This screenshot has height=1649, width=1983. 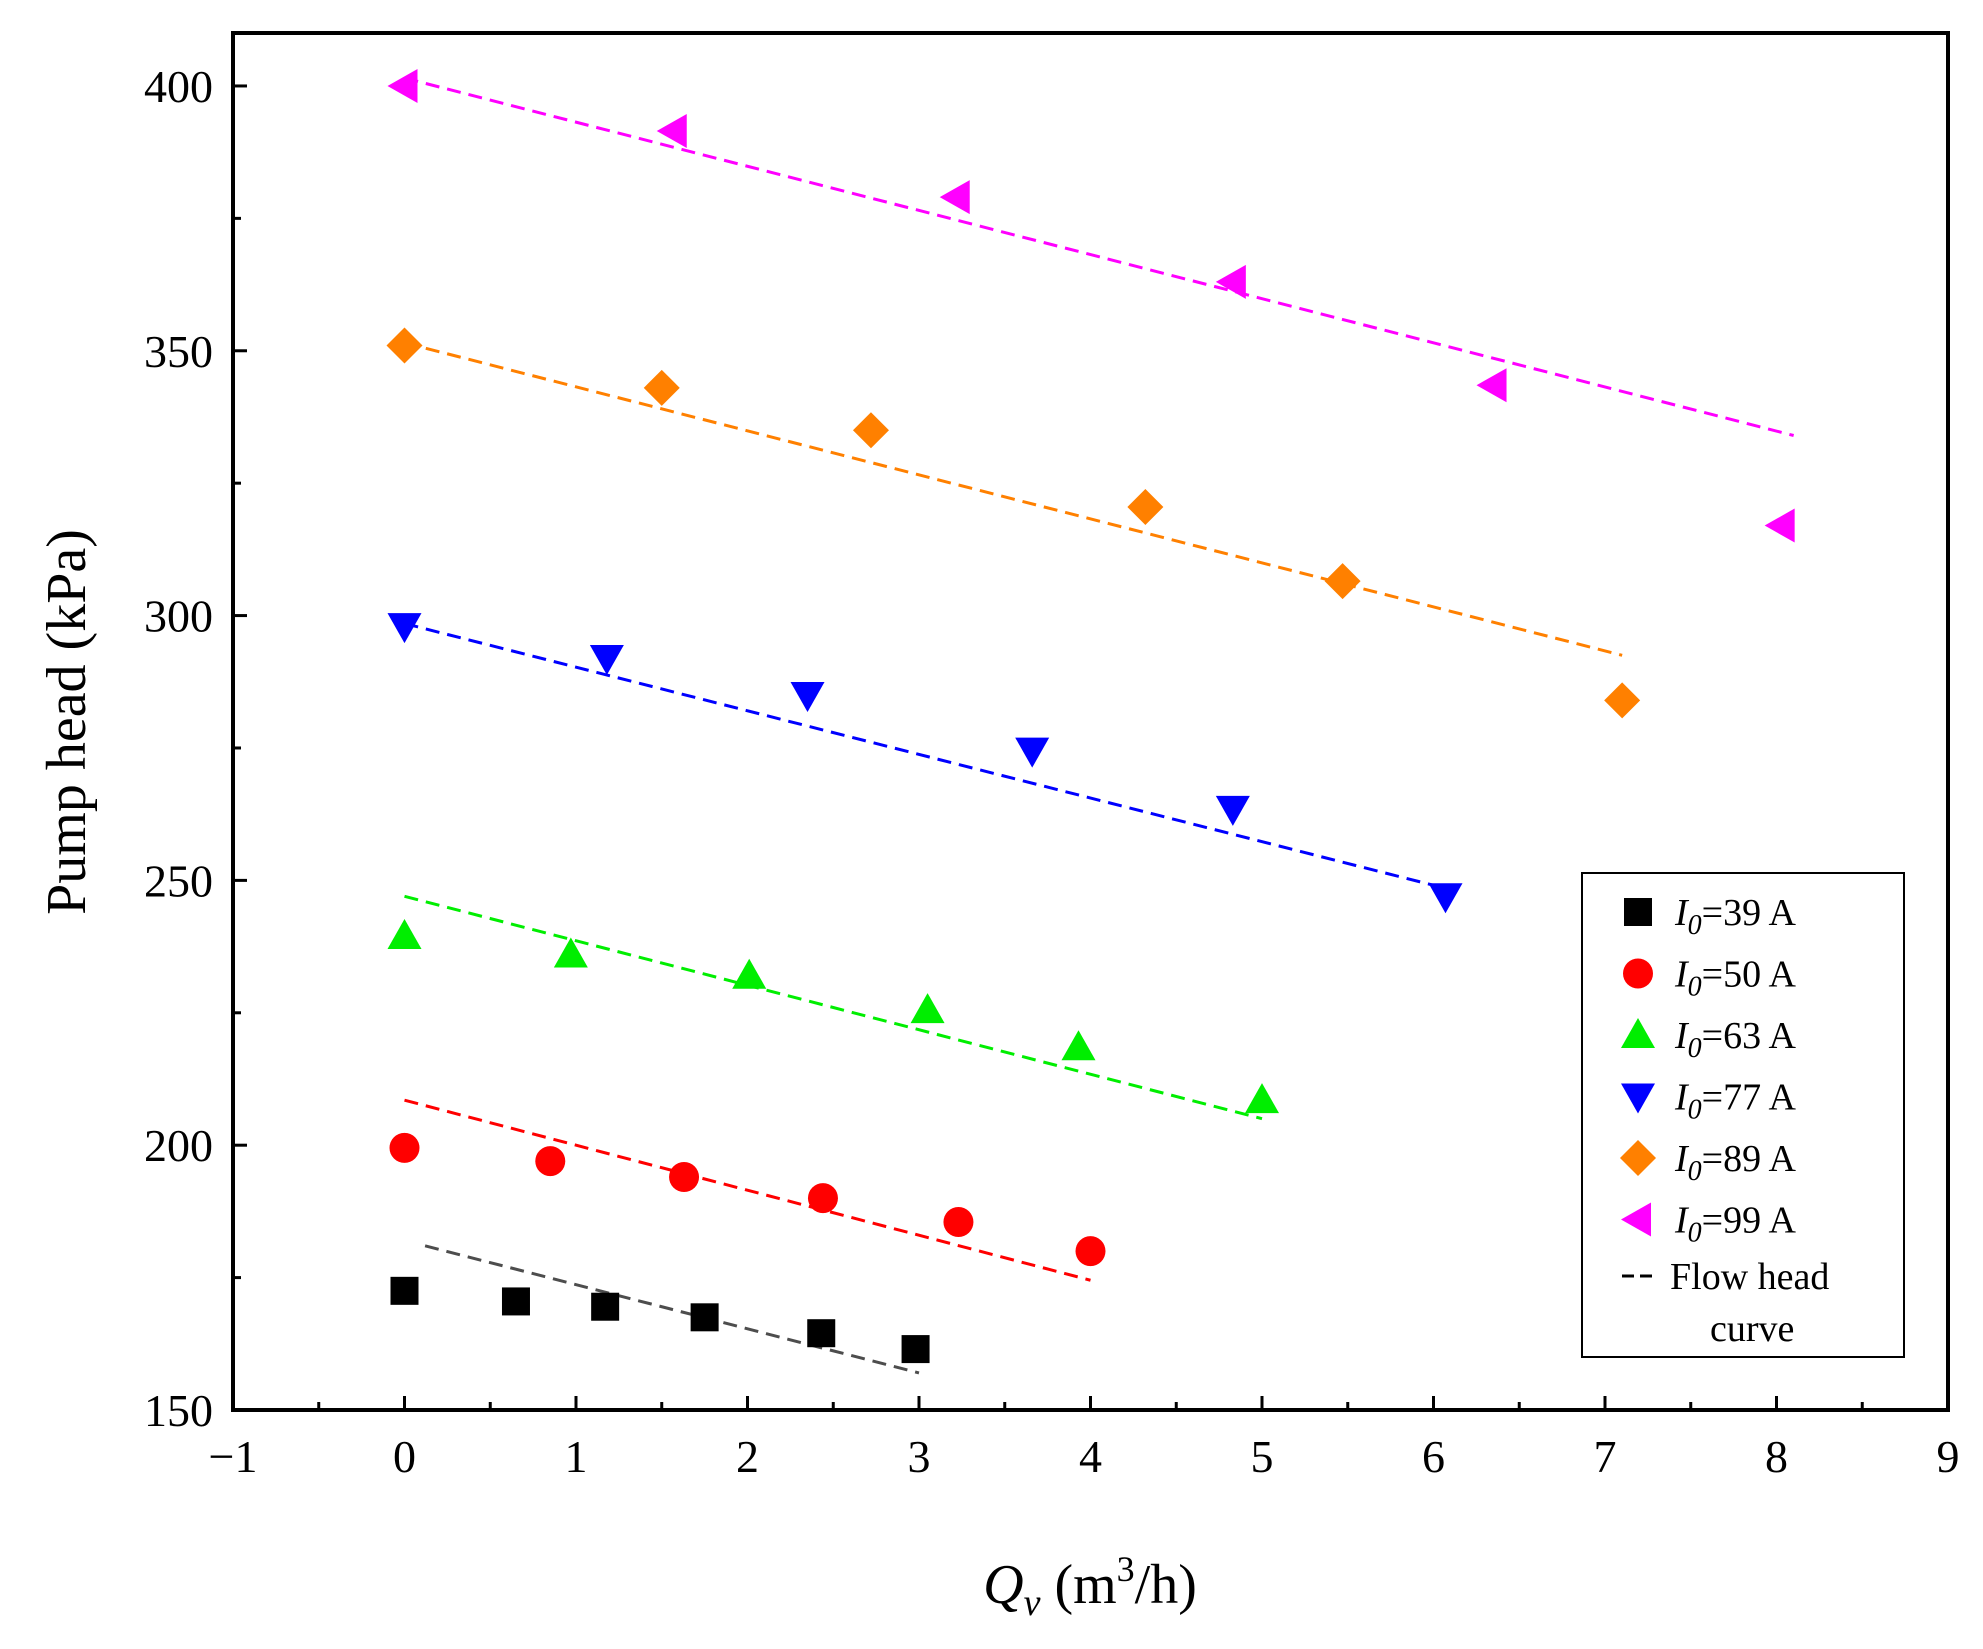 I want to click on y-tick-label: 200, so click(x=178, y=1145).